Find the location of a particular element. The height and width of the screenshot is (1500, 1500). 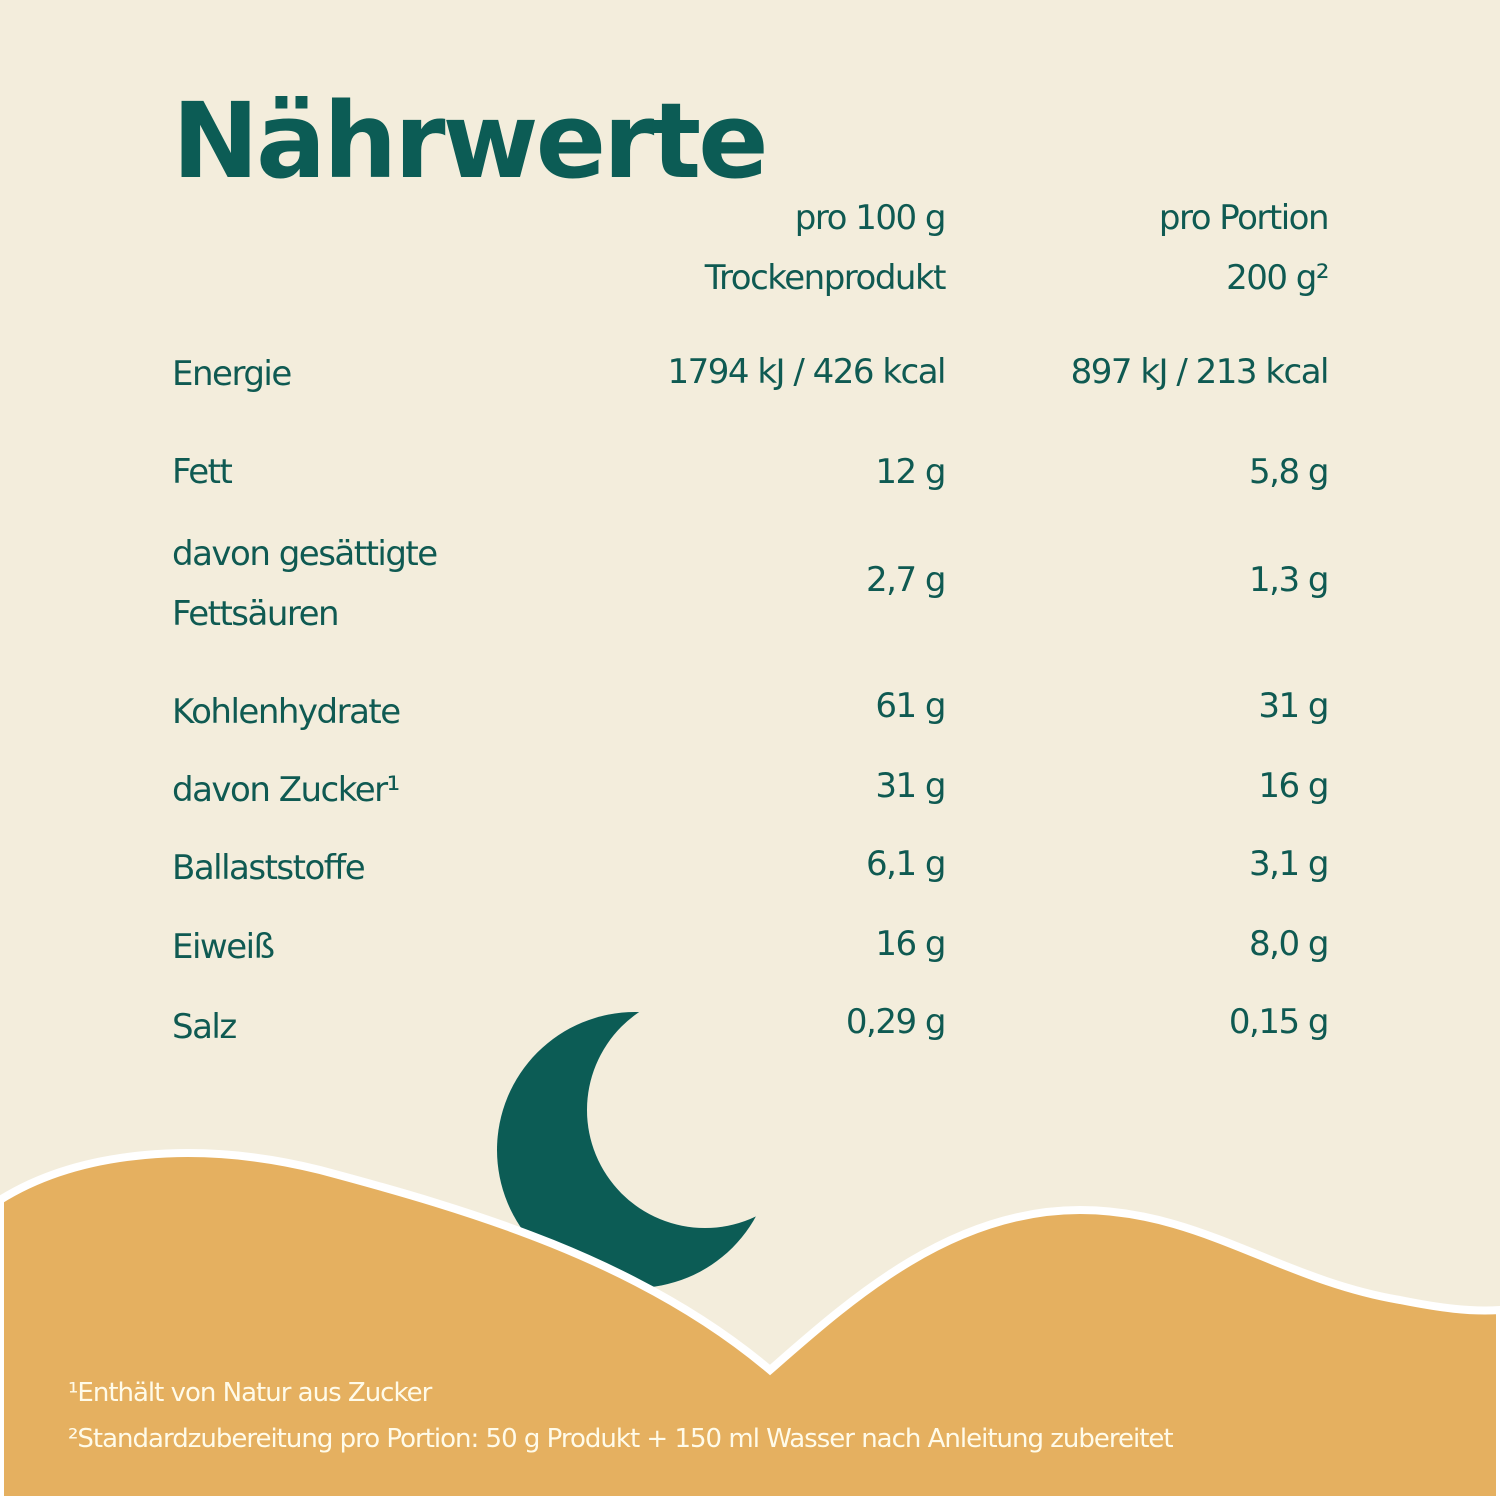

column-header-per100-line1: pro 100 g is located at coordinates (870, 218).